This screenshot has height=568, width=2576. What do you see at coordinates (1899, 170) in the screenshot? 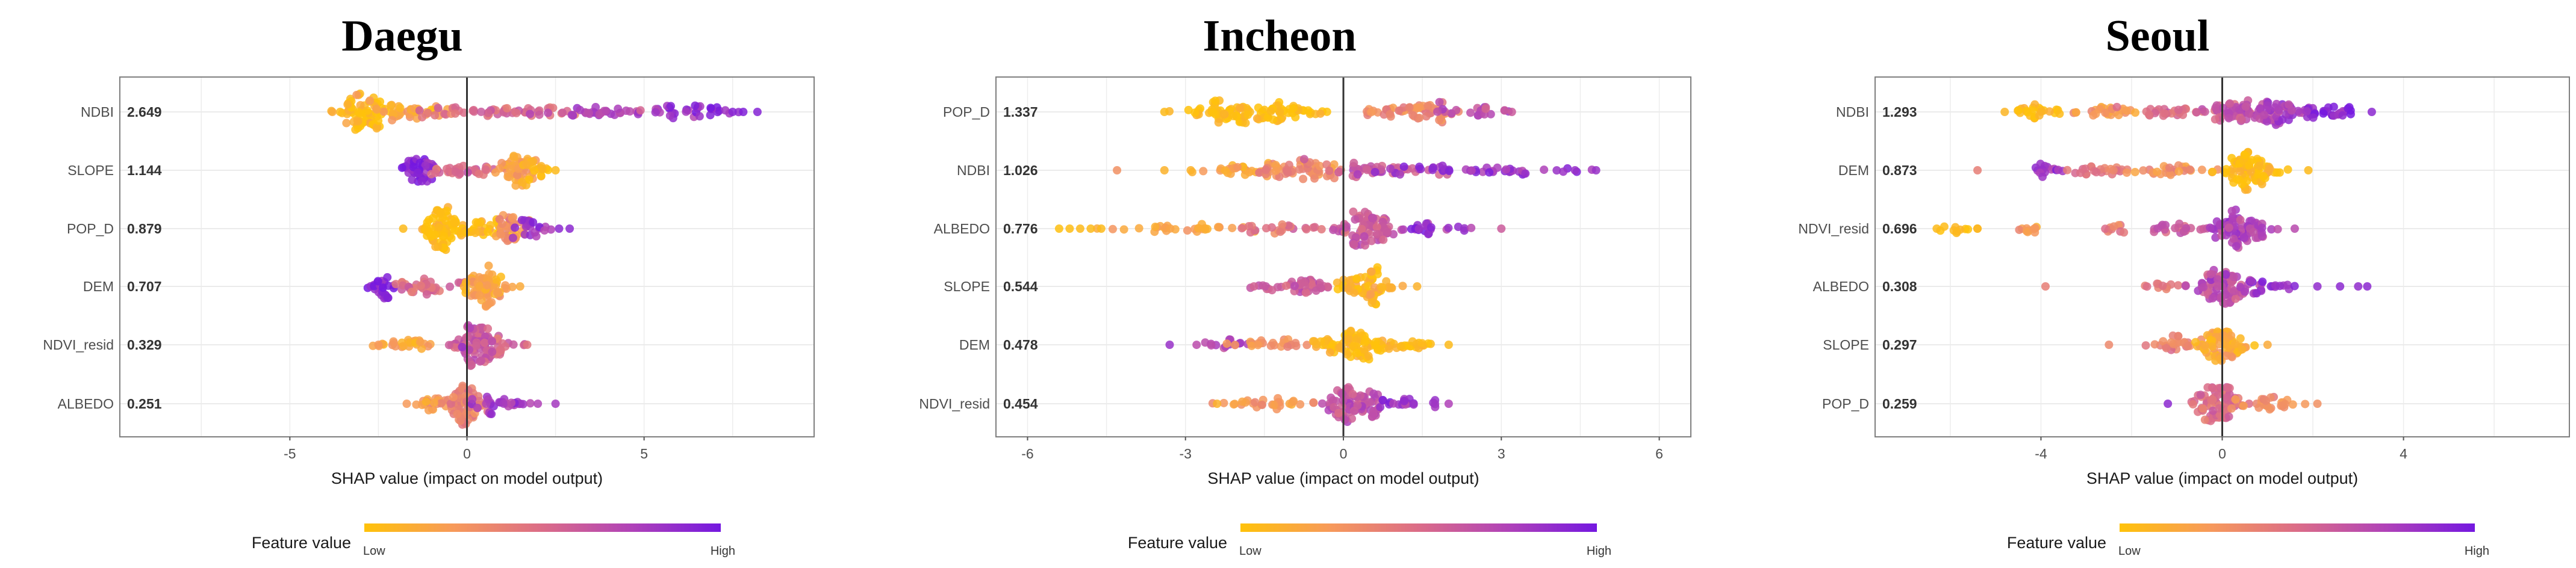
I see `feature-importance: 0.873` at bounding box center [1899, 170].